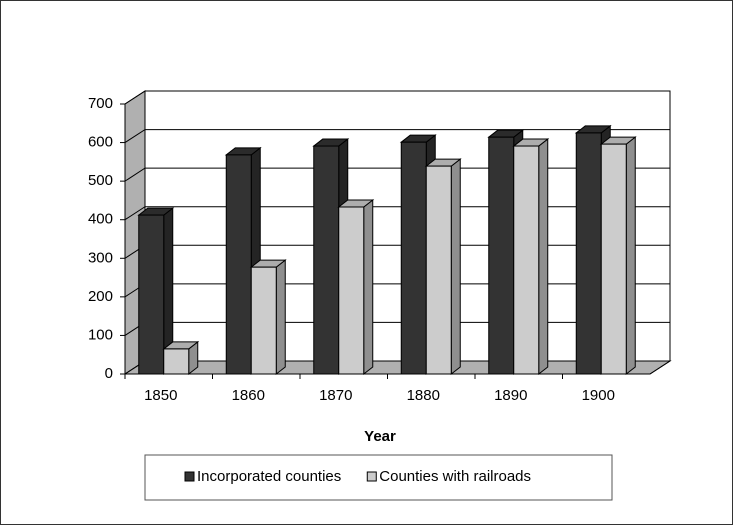 This screenshot has width=733, height=525. What do you see at coordinates (248, 395) in the screenshot?
I see `x-tick-label: 1860` at bounding box center [248, 395].